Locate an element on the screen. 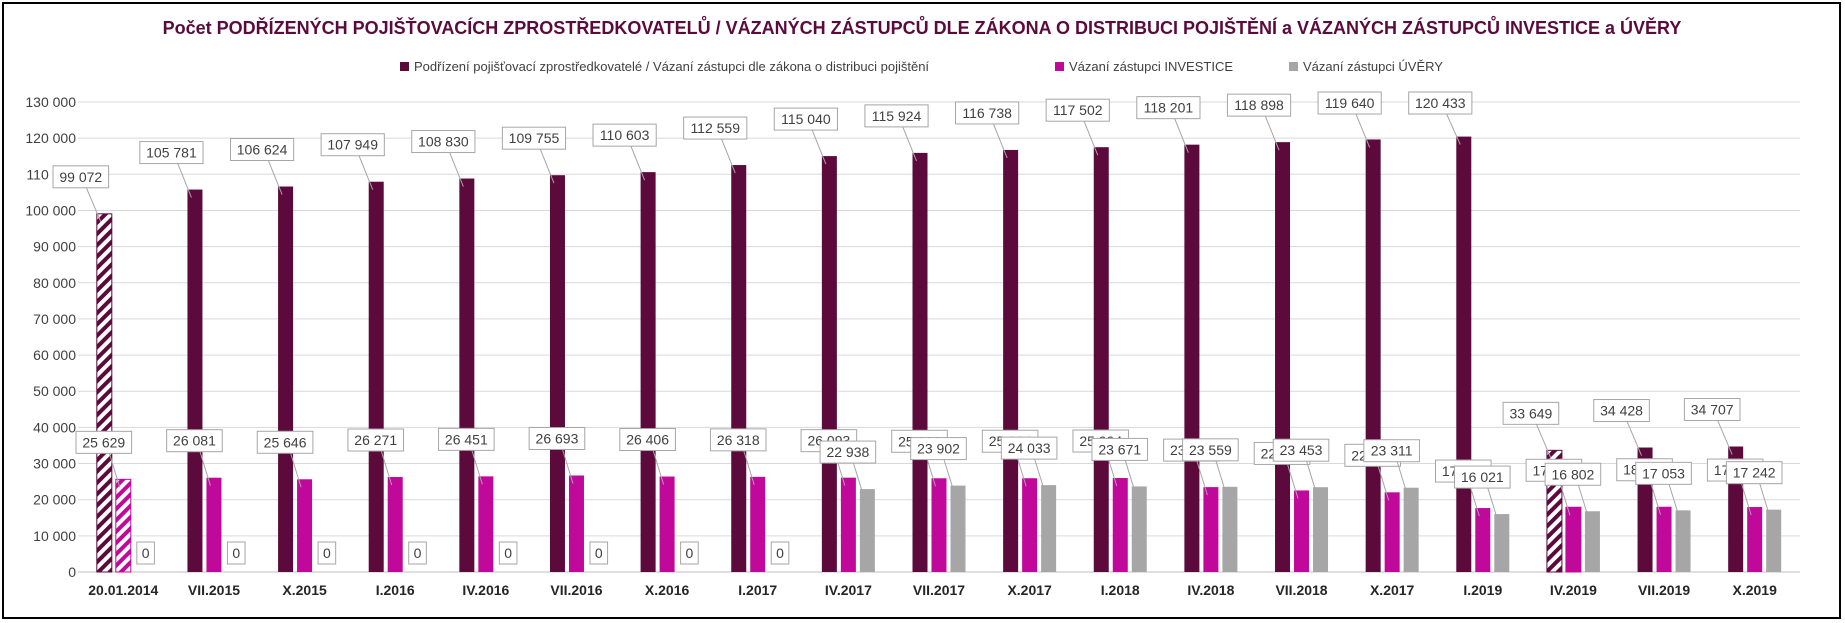 Image resolution: width=1845 pixels, height=623 pixels. x-tick-label: X.2017 is located at coordinates (1392, 590).